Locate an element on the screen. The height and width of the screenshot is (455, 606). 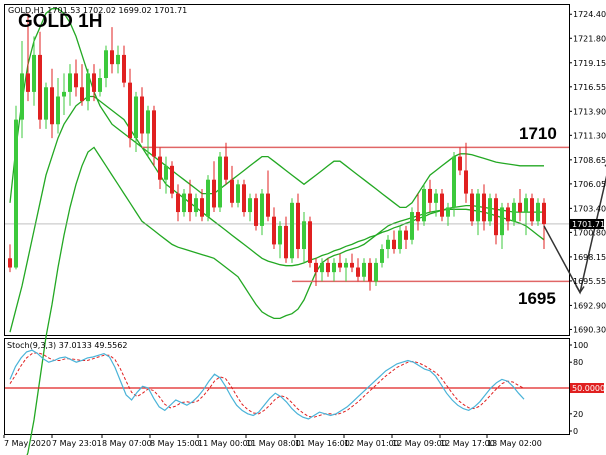
time-tick-label: 11 May 08:00 is located at coordinates (273, 443).